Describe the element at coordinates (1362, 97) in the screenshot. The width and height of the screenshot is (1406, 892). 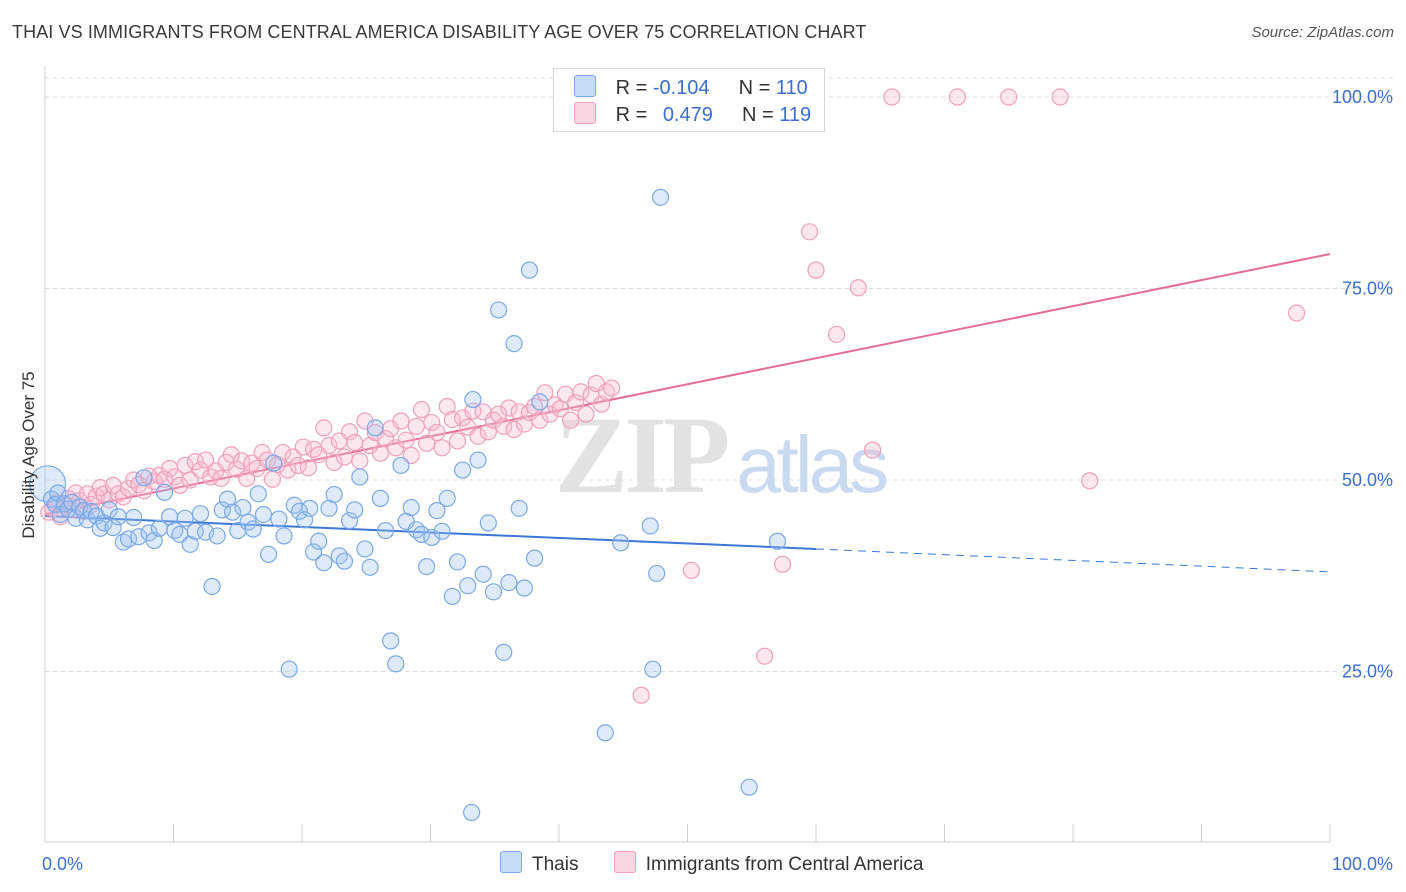
I see `y-tick-label: 100.0%` at that location.